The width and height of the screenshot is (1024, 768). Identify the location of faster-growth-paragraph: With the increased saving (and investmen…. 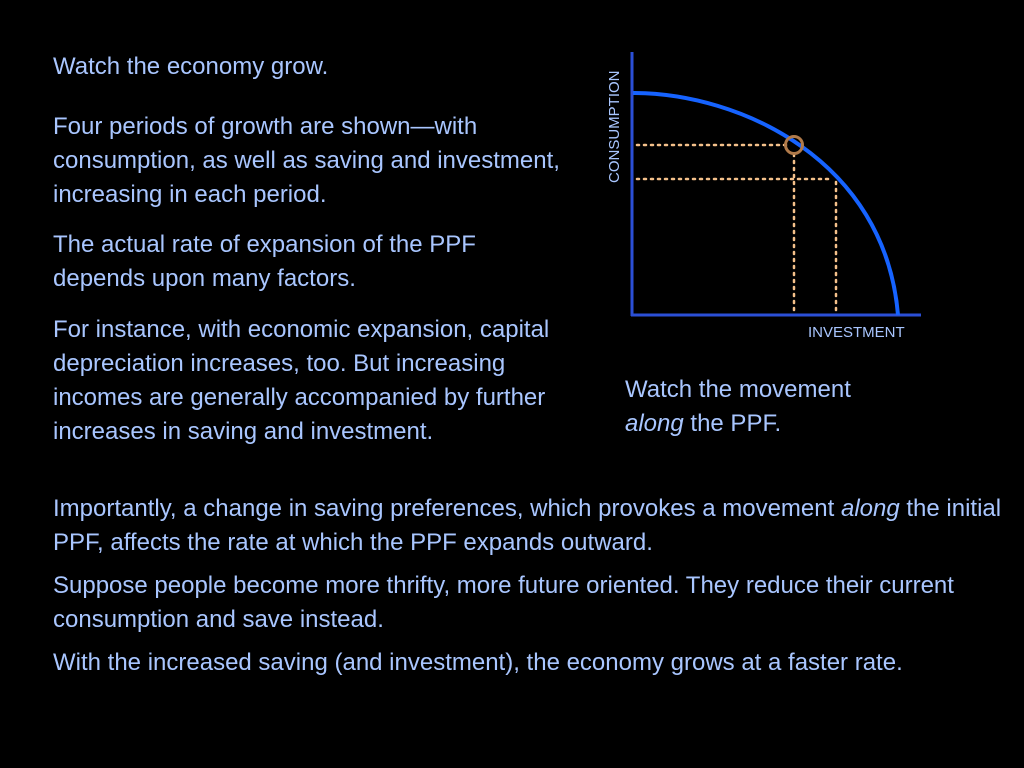
(478, 662).